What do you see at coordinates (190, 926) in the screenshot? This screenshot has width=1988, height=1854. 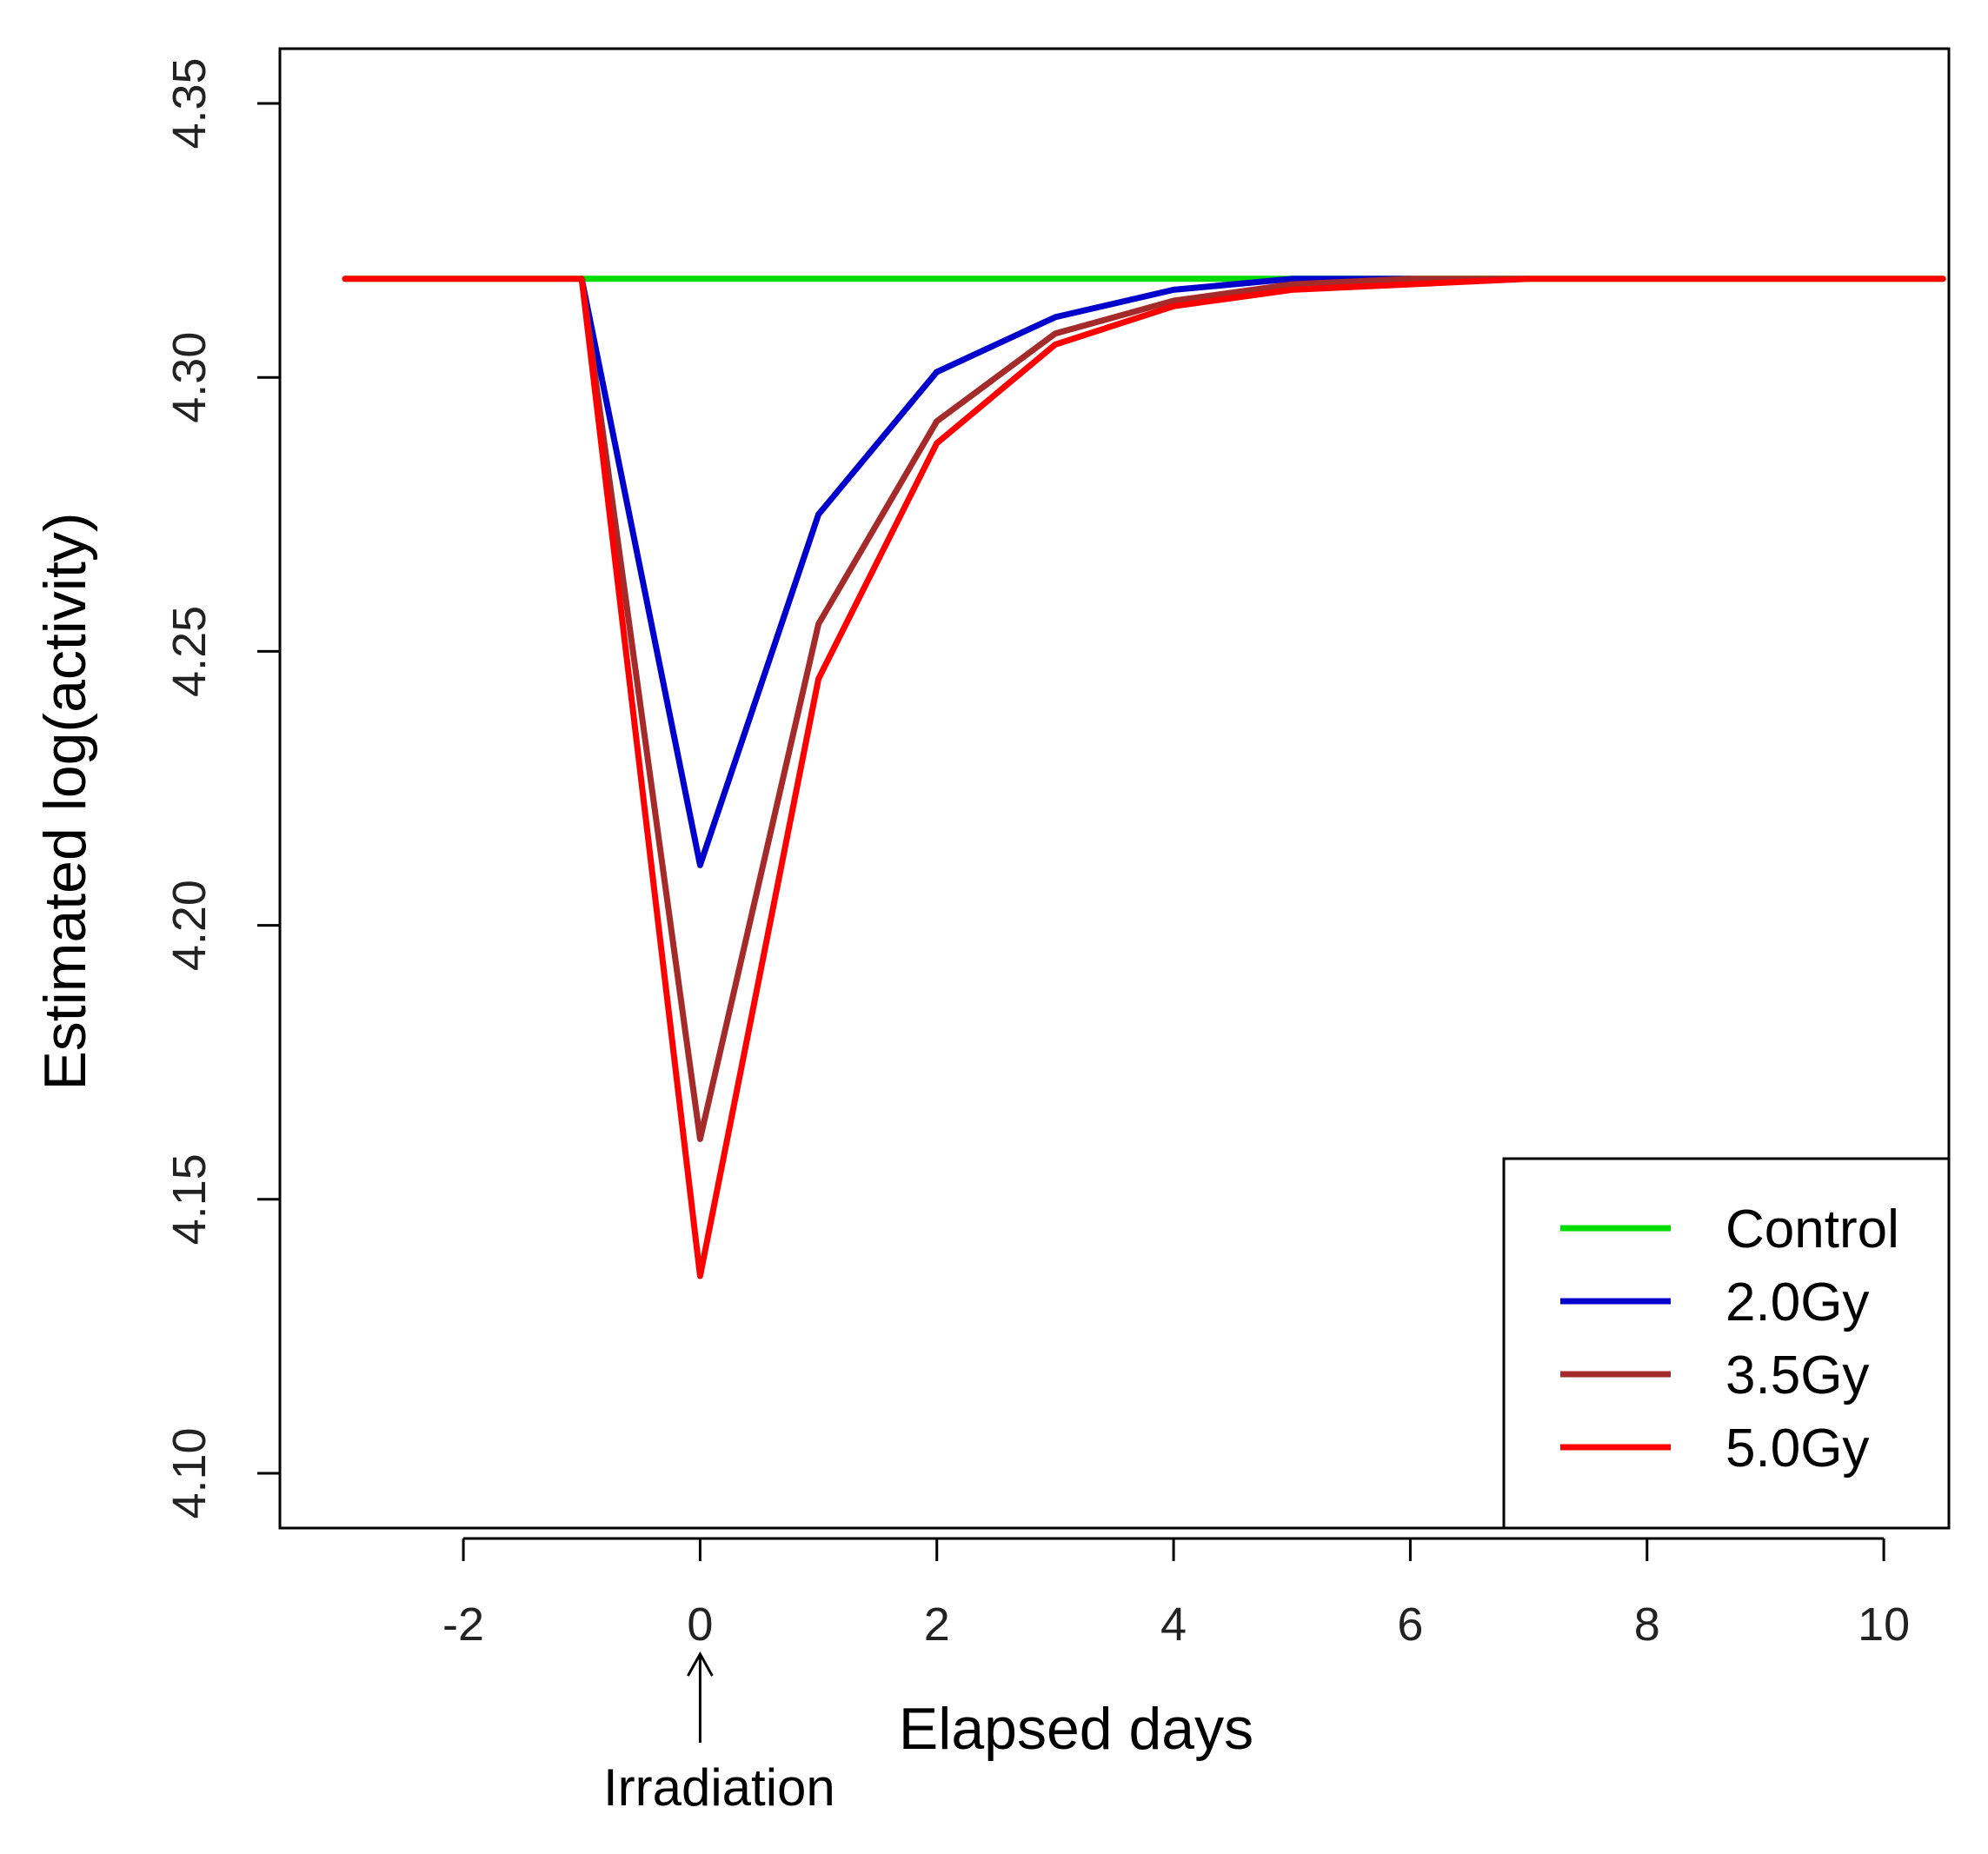 I see `y-tick-label: 4.20` at bounding box center [190, 926].